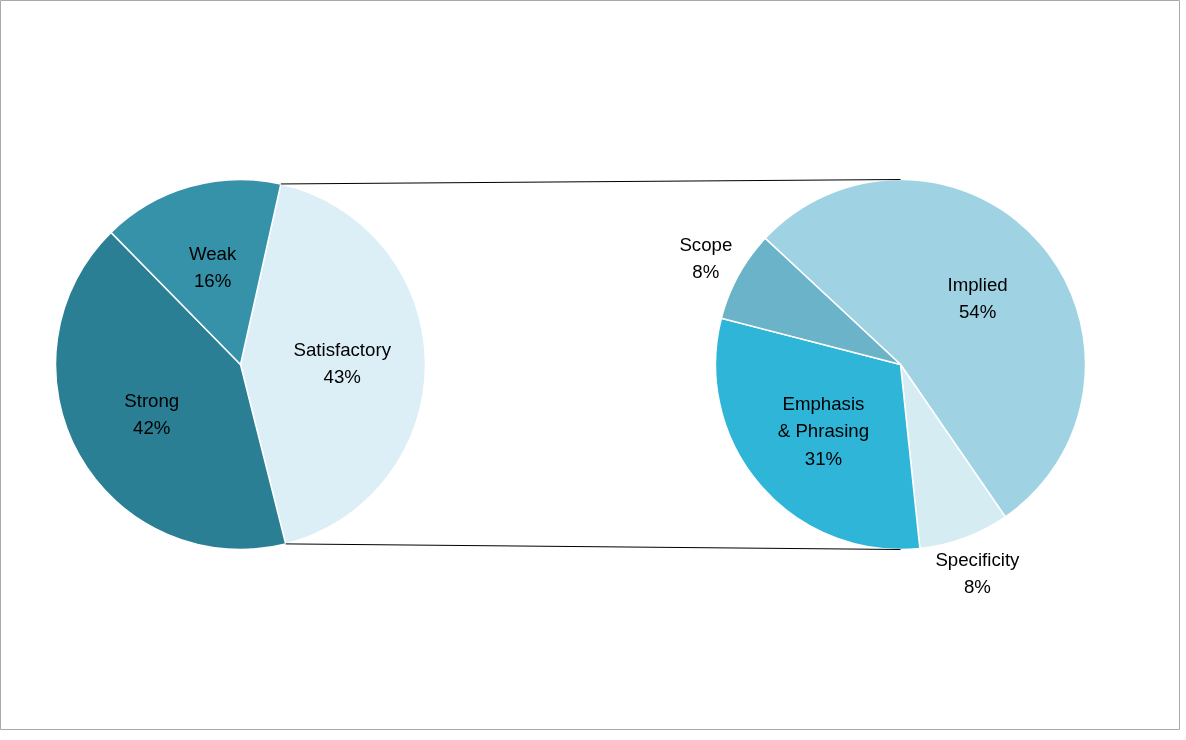 This screenshot has width=1186, height=740. Describe the element at coordinates (342, 349) in the screenshot. I see `slice-label: Satisfactory` at that location.